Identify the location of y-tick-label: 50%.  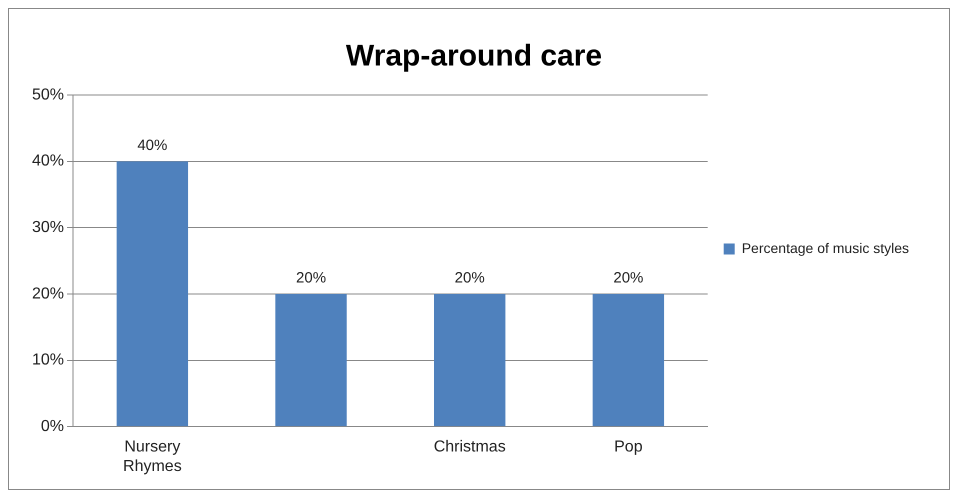
(48, 95).